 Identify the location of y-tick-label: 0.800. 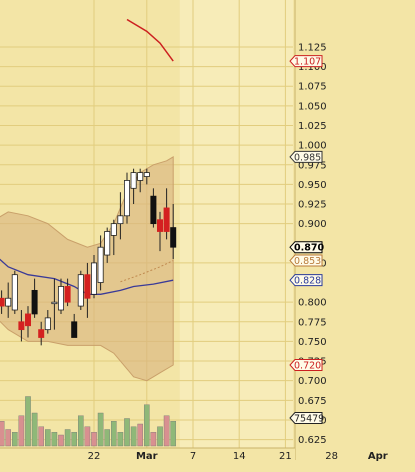
(312, 303).